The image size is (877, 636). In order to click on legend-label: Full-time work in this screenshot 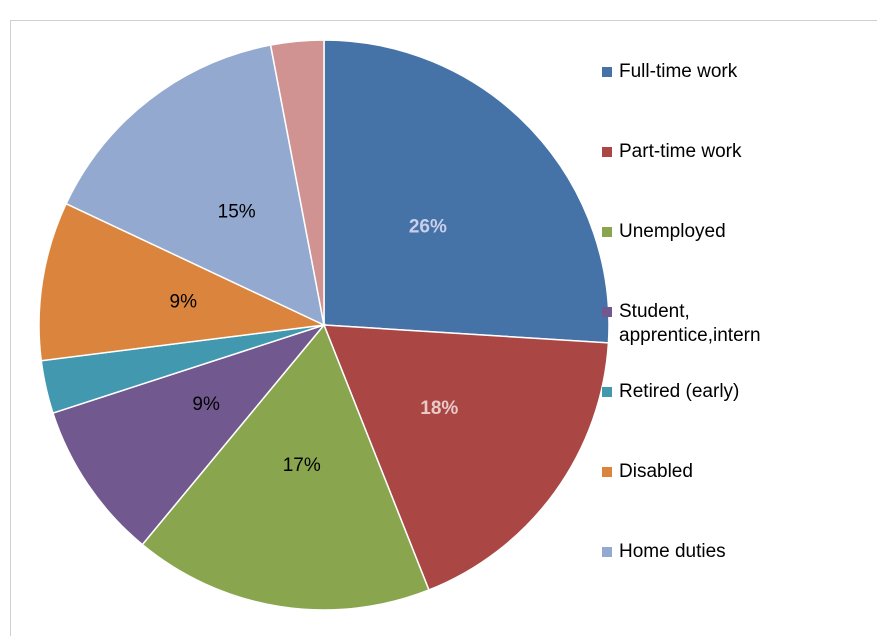, I will do `click(678, 71)`.